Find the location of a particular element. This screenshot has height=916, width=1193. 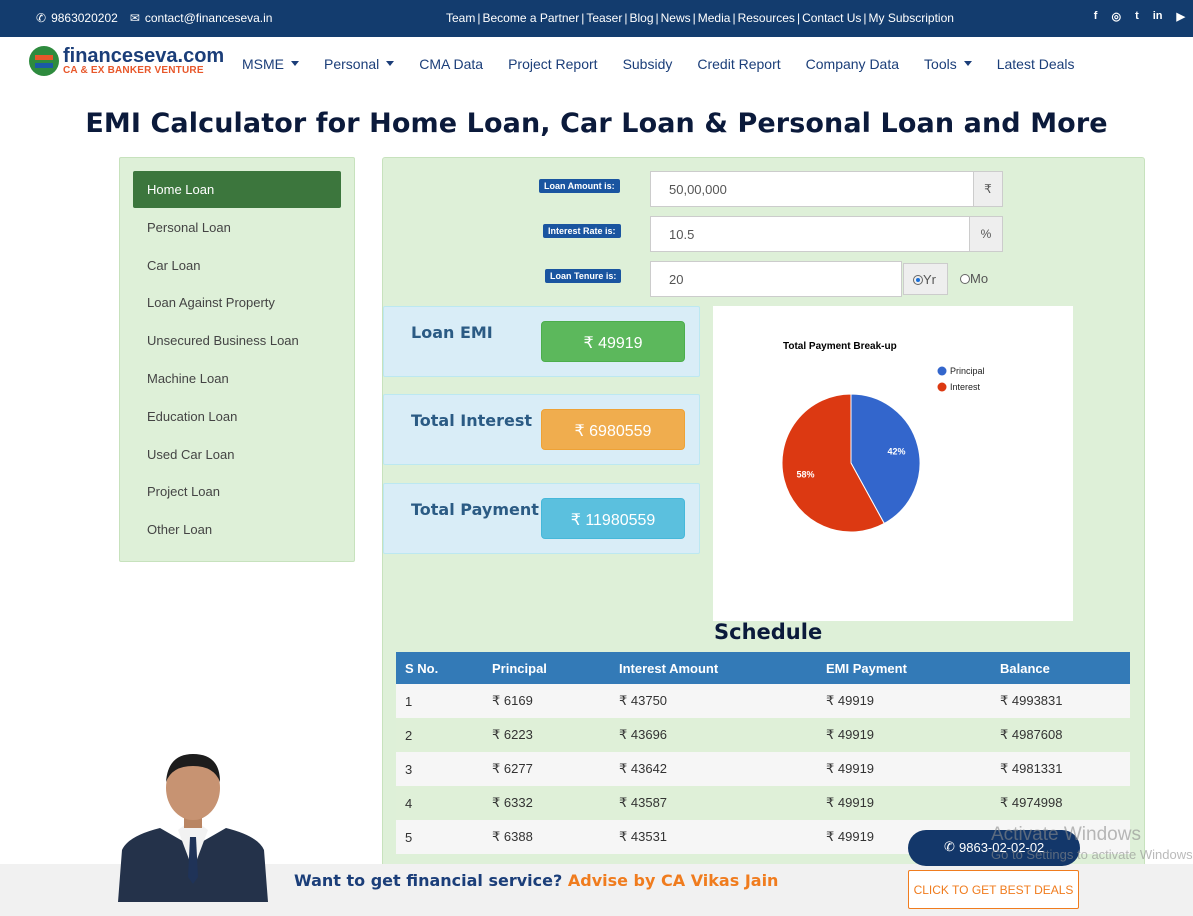

footer-question-text: Want to get financial service? is located at coordinates (428, 880).